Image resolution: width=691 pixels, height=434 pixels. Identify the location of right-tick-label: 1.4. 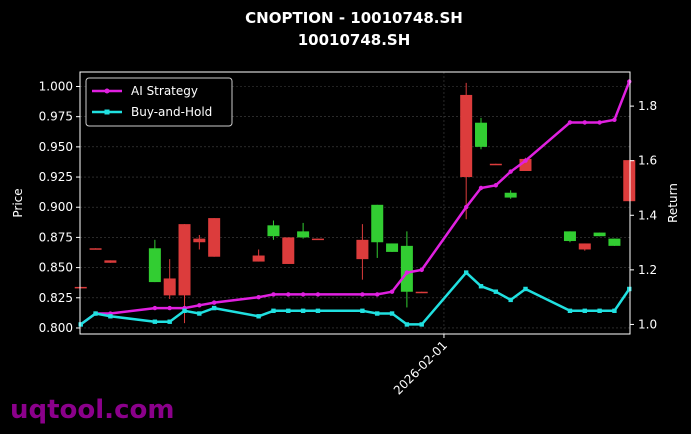
(647, 215).